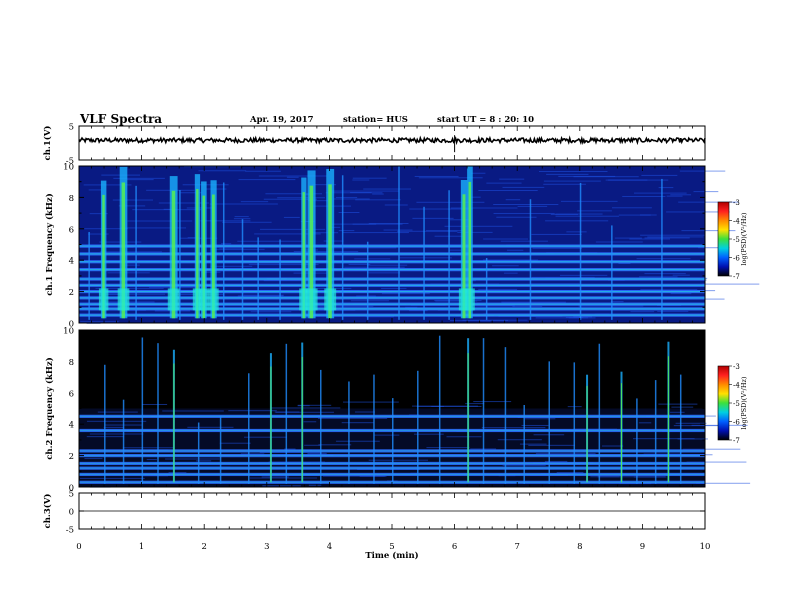 The width and height of the screenshot is (792, 612). I want to click on ch2-spectrogram-cb-tick-label: -5, so click(736, 404).